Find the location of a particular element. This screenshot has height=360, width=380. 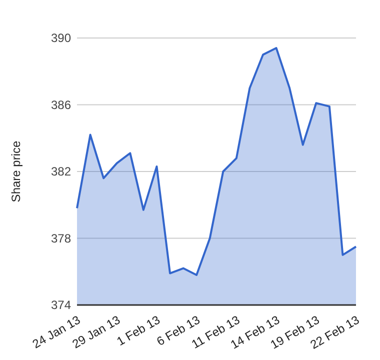

y-tick-label: 378 is located at coordinates (61, 238).